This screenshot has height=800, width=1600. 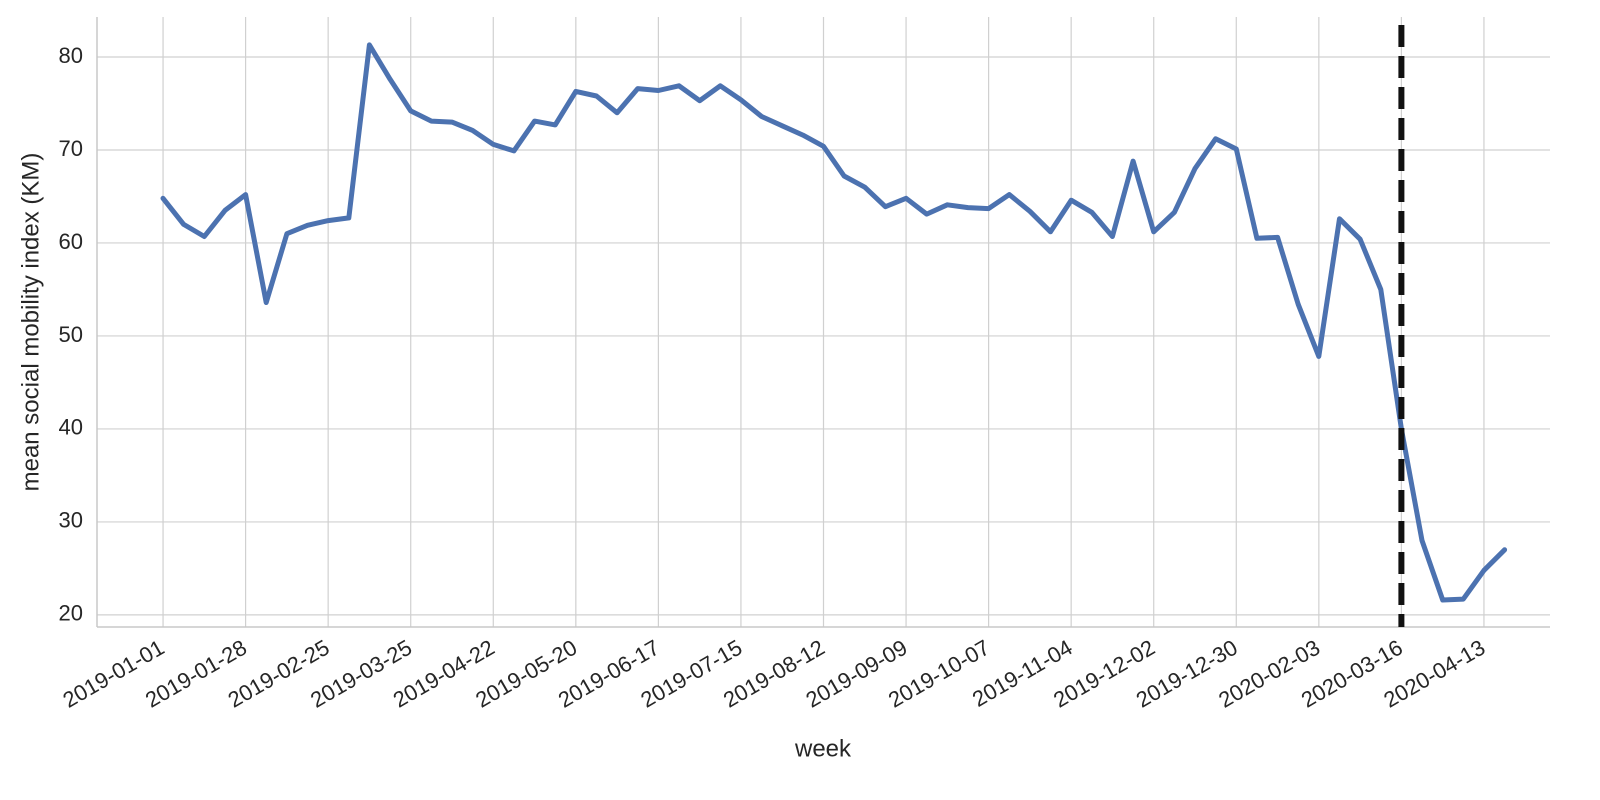 What do you see at coordinates (71, 520) in the screenshot?
I see `y-tick-label: 30` at bounding box center [71, 520].